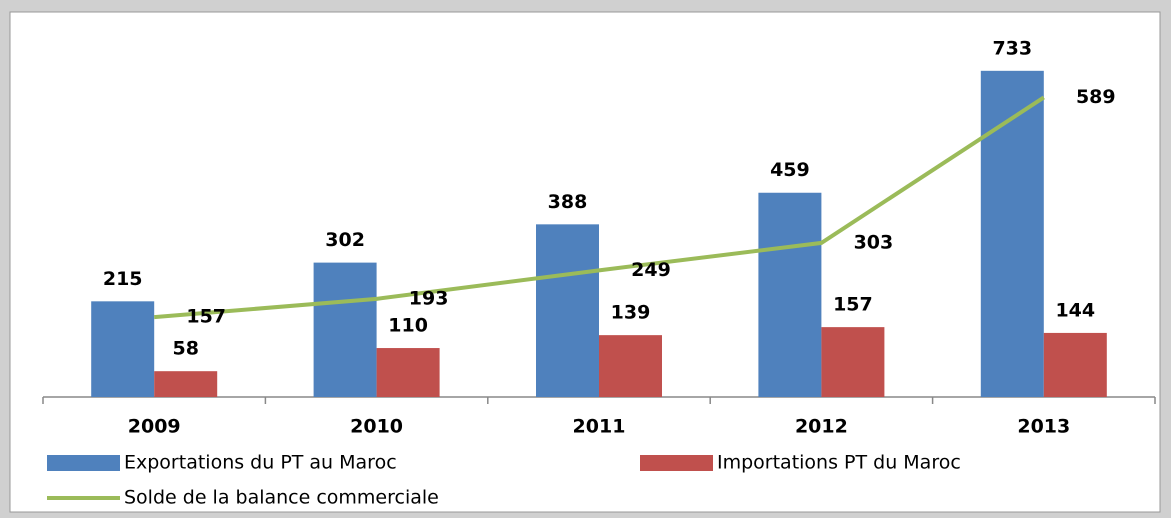  What do you see at coordinates (376, 427) in the screenshot?
I see `x-tick-label: 2010` at bounding box center [376, 427].